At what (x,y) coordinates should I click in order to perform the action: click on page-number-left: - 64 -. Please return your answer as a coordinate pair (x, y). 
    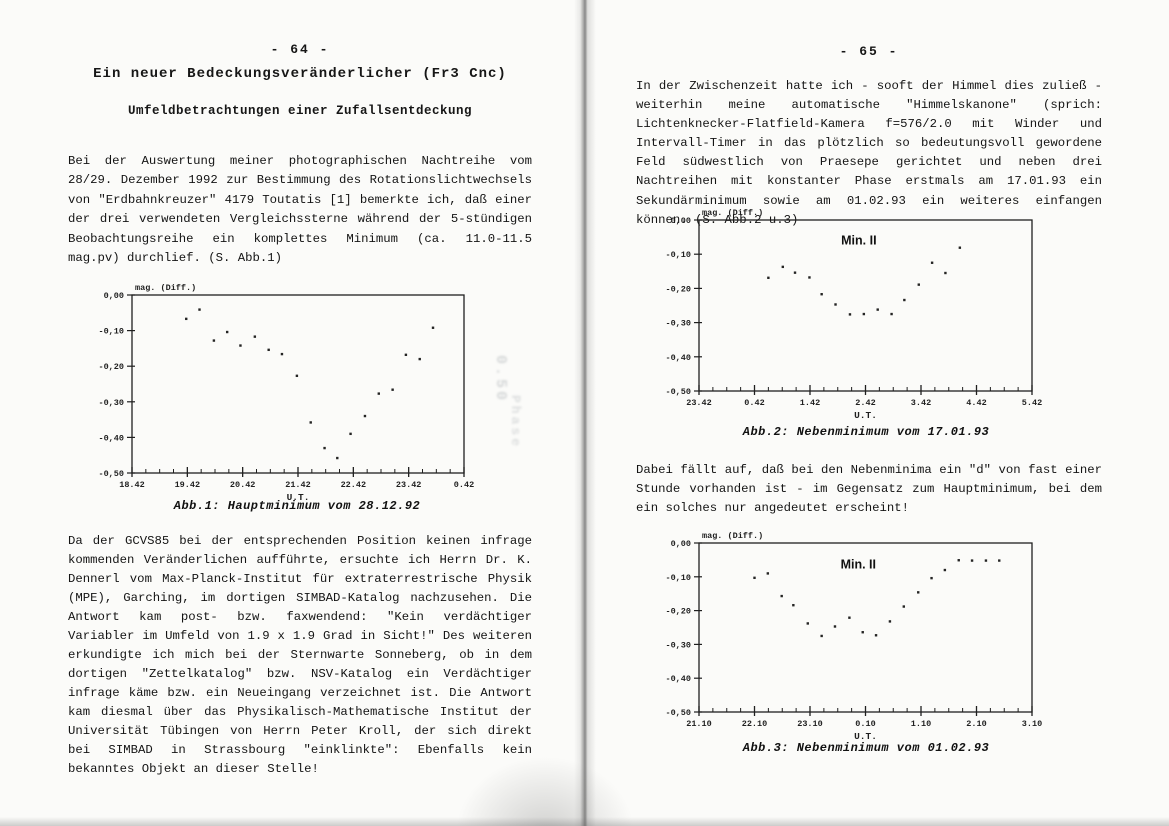
    Looking at the image, I should click on (300, 49).